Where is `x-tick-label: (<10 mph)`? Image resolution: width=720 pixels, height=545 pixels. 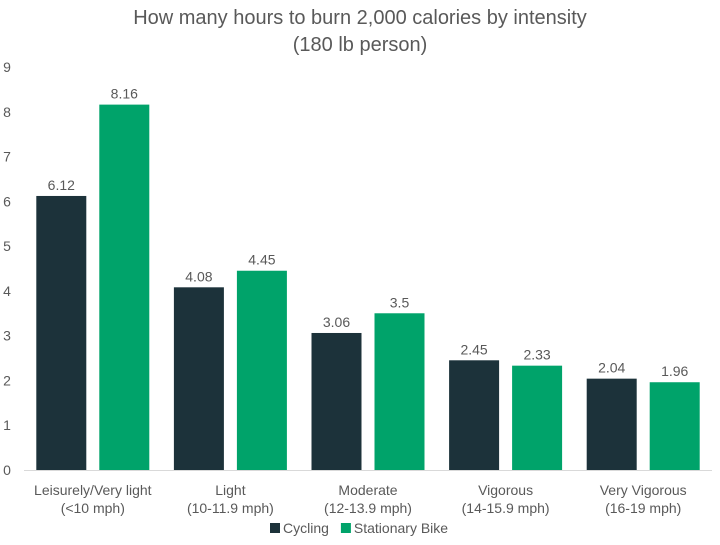
x-tick-label: (<10 mph) is located at coordinates (93, 508).